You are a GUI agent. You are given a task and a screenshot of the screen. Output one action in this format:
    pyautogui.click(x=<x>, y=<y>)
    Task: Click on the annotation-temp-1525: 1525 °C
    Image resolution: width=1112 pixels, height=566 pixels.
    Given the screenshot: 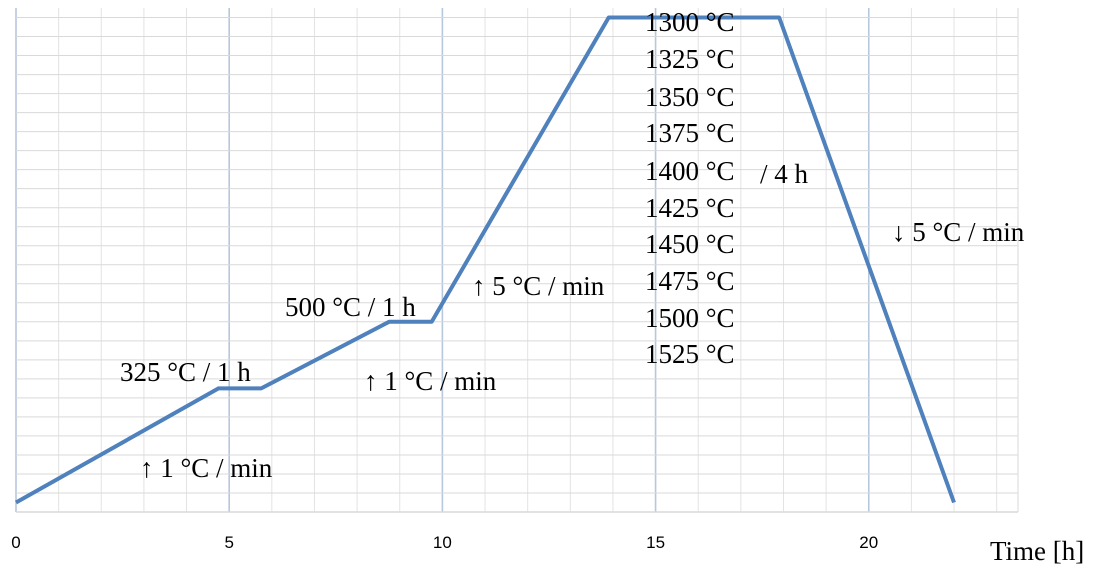 What is the action you would take?
    pyautogui.click(x=690, y=354)
    